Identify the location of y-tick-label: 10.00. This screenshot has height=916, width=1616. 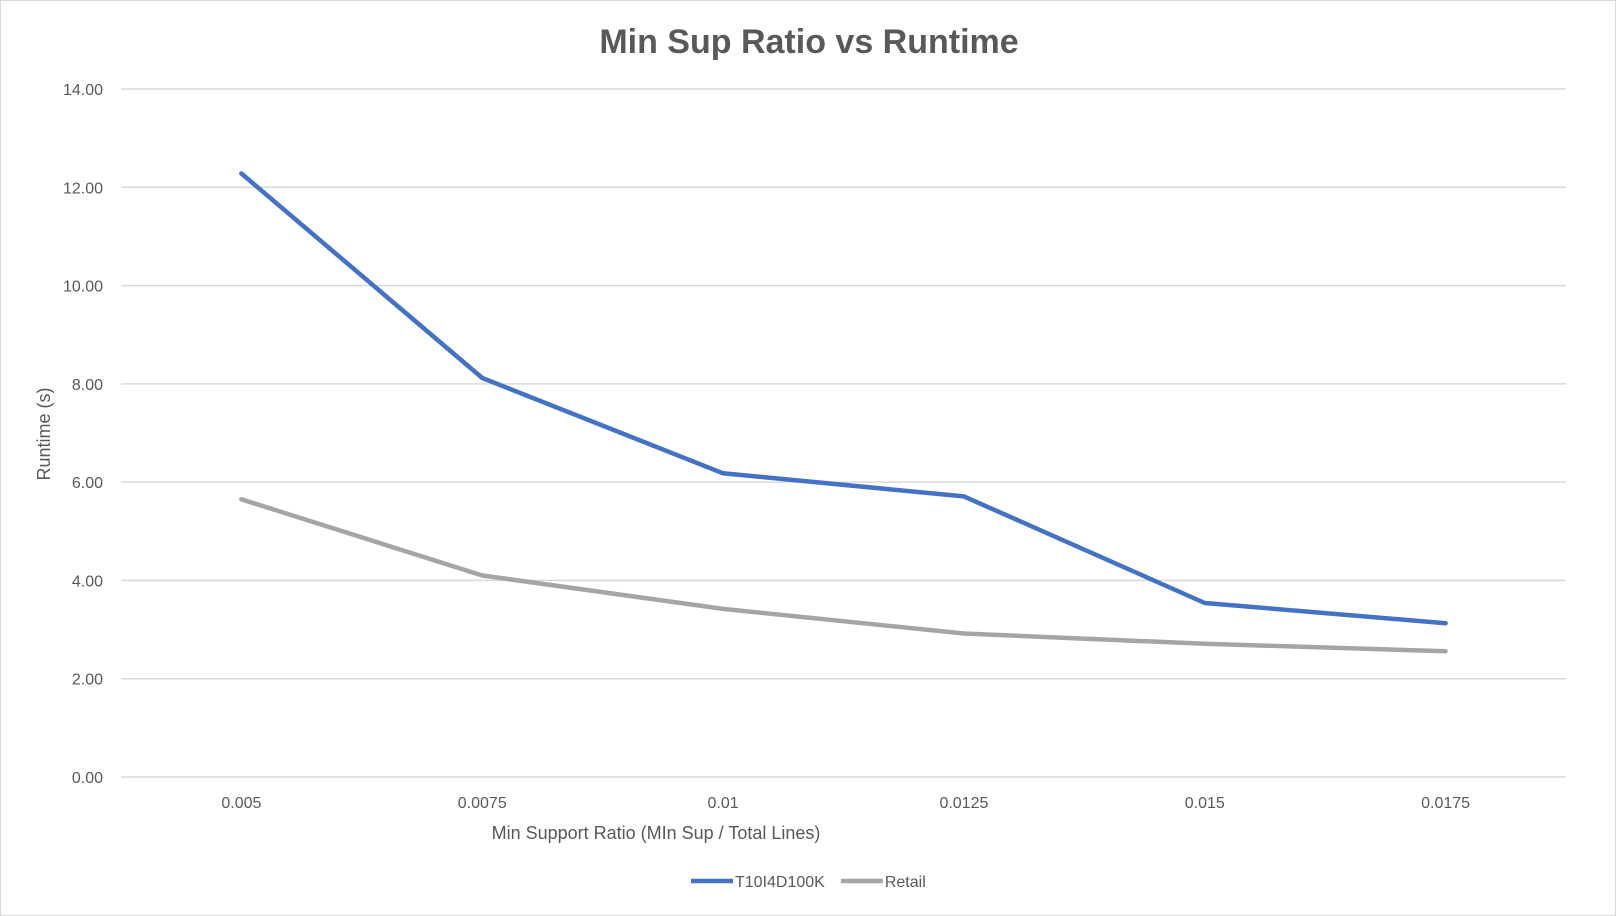
(83, 287).